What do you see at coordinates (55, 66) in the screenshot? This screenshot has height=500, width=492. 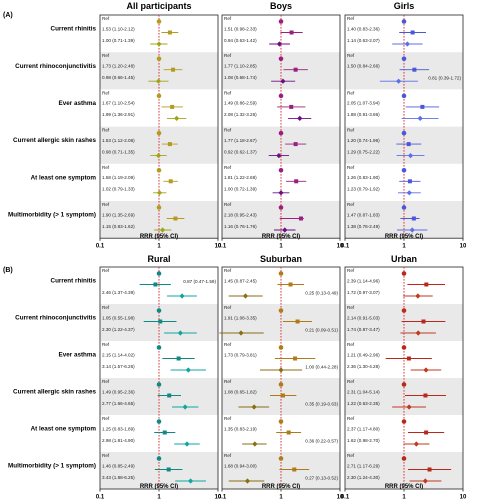 I see `row-label: Current rhinoconjunctivitis` at bounding box center [55, 66].